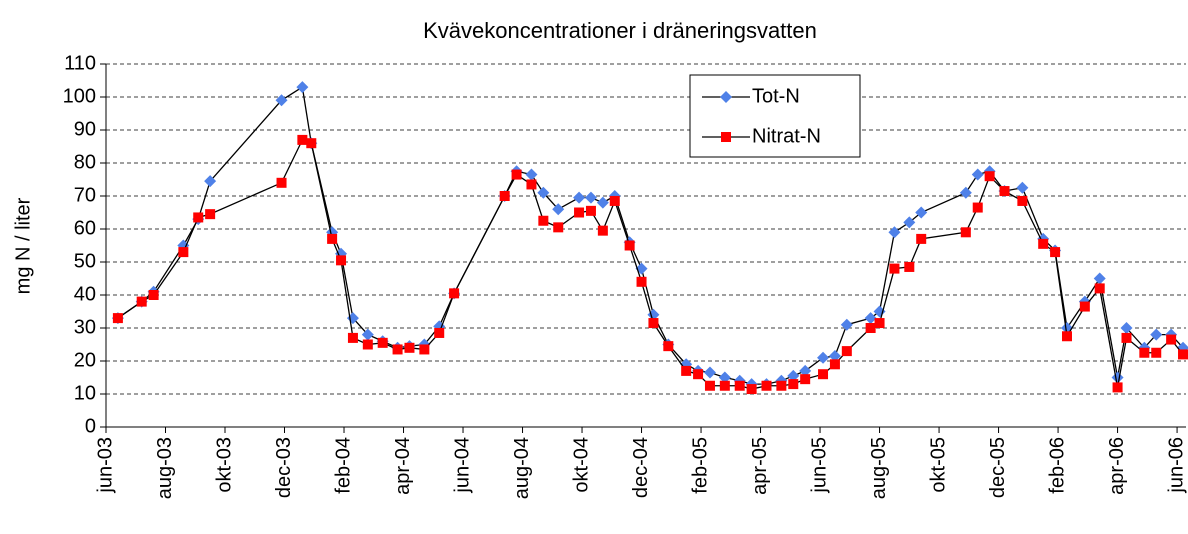 The width and height of the screenshot is (1188, 534). I want to click on y-tick-label: 20, so click(85, 360).